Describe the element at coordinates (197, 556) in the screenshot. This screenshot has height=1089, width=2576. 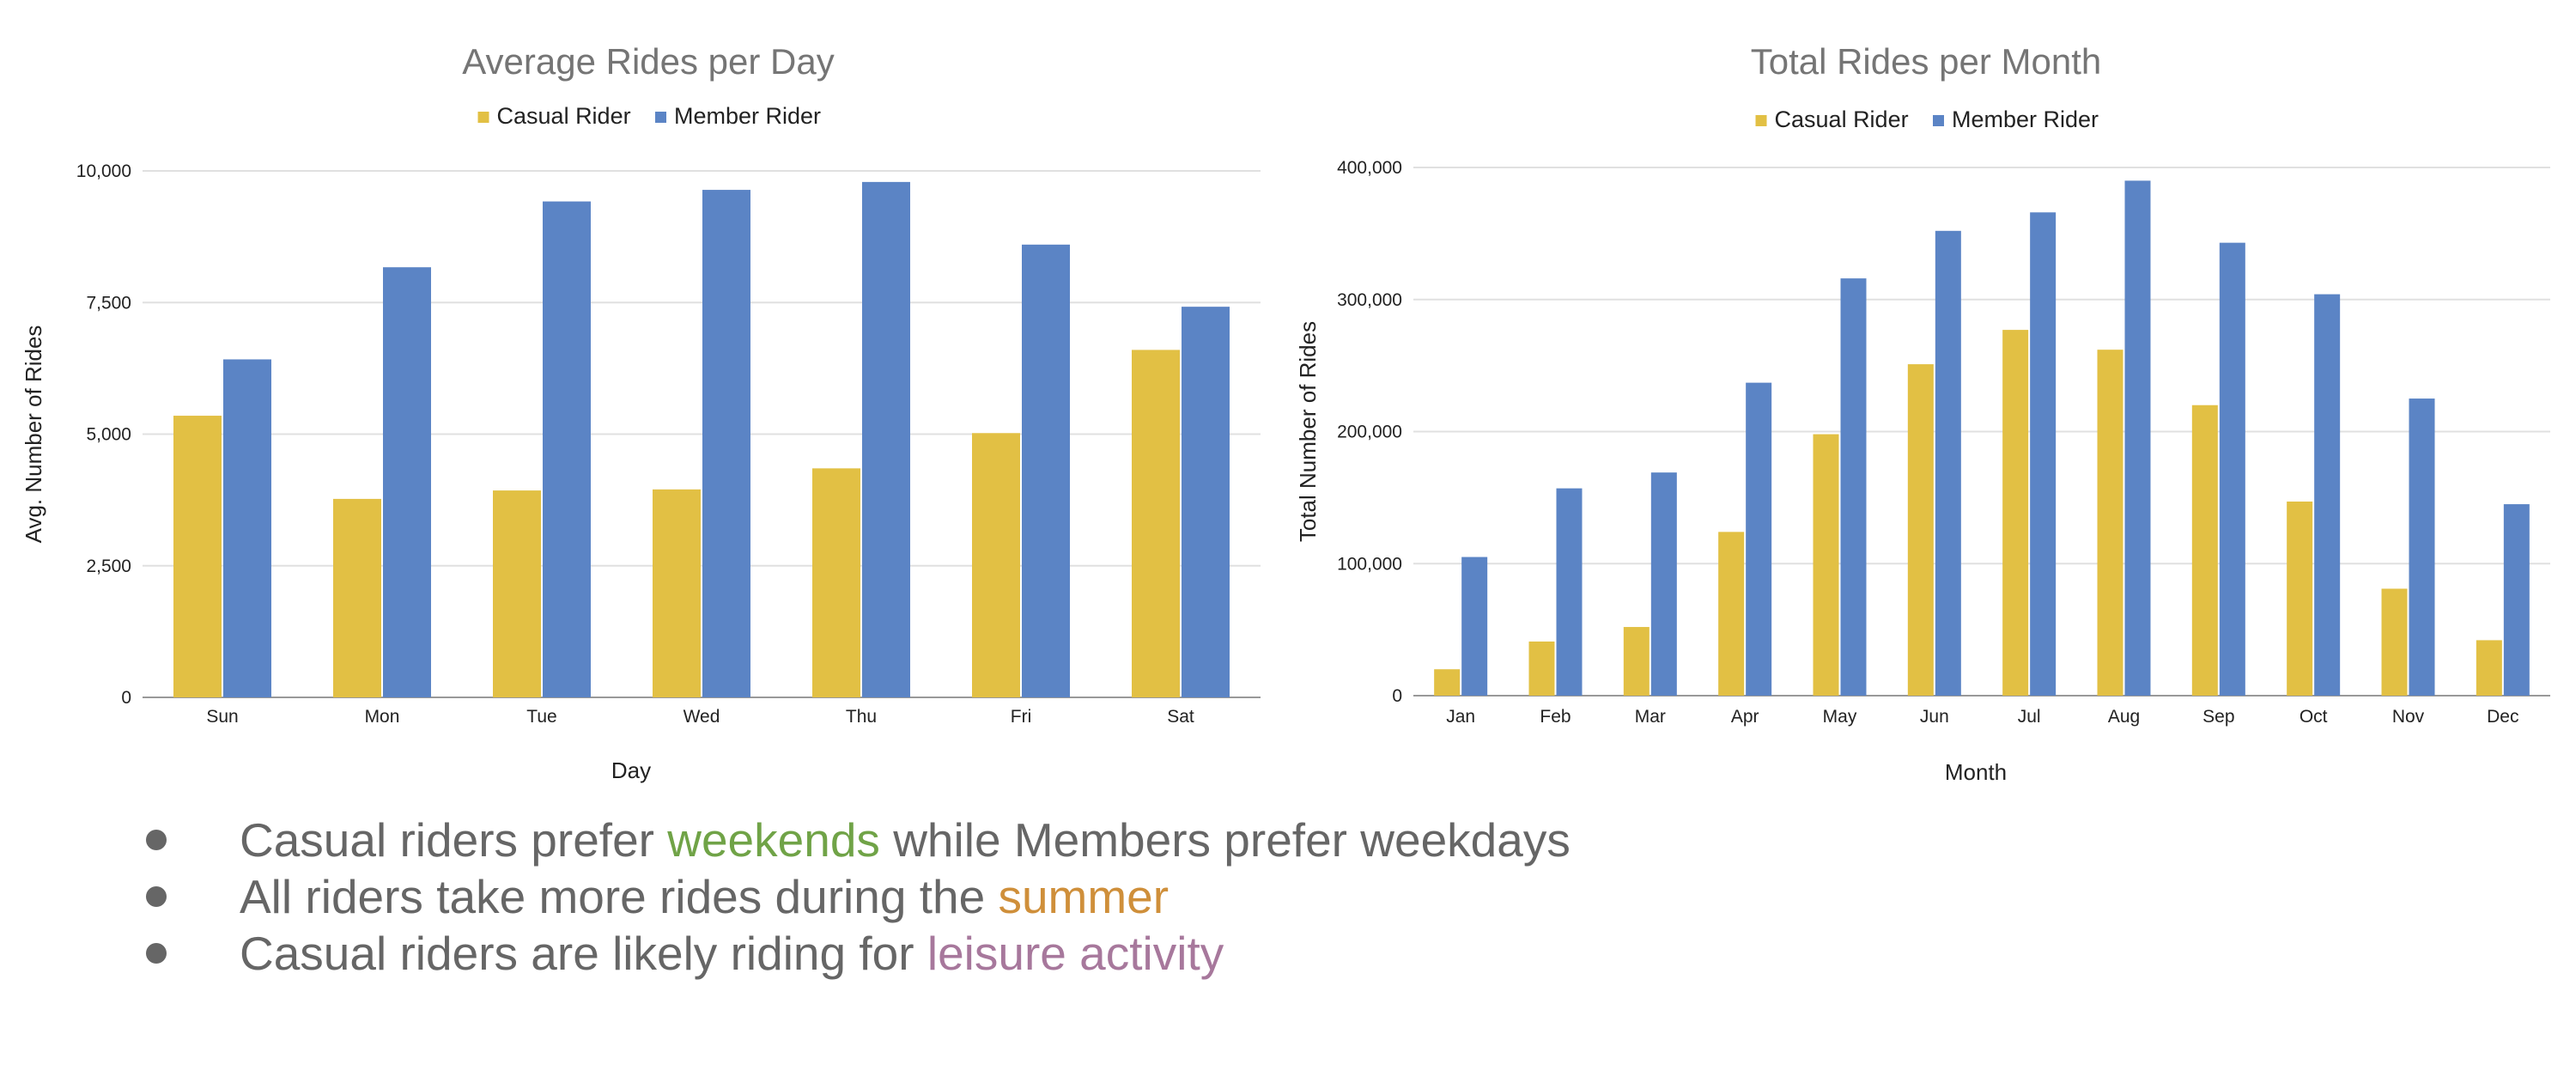
I see `bar-casual-sun` at that location.